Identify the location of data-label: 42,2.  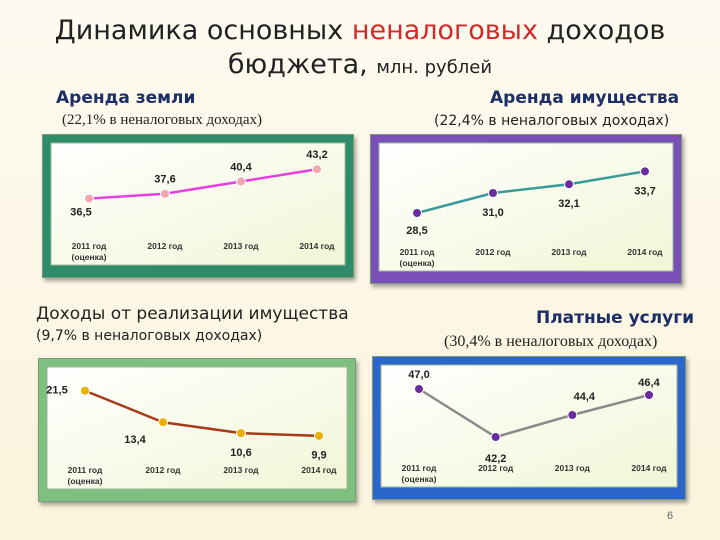
(495, 459).